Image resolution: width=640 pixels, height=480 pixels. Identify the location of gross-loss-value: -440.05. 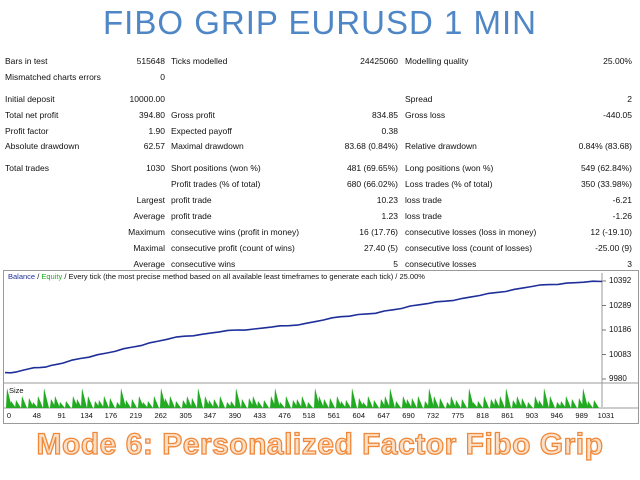
(617, 115).